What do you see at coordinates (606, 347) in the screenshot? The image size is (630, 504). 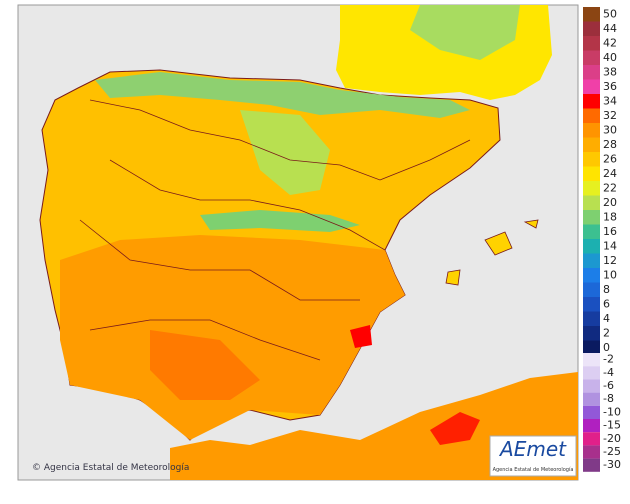 I see `legend-label: 0` at bounding box center [606, 347].